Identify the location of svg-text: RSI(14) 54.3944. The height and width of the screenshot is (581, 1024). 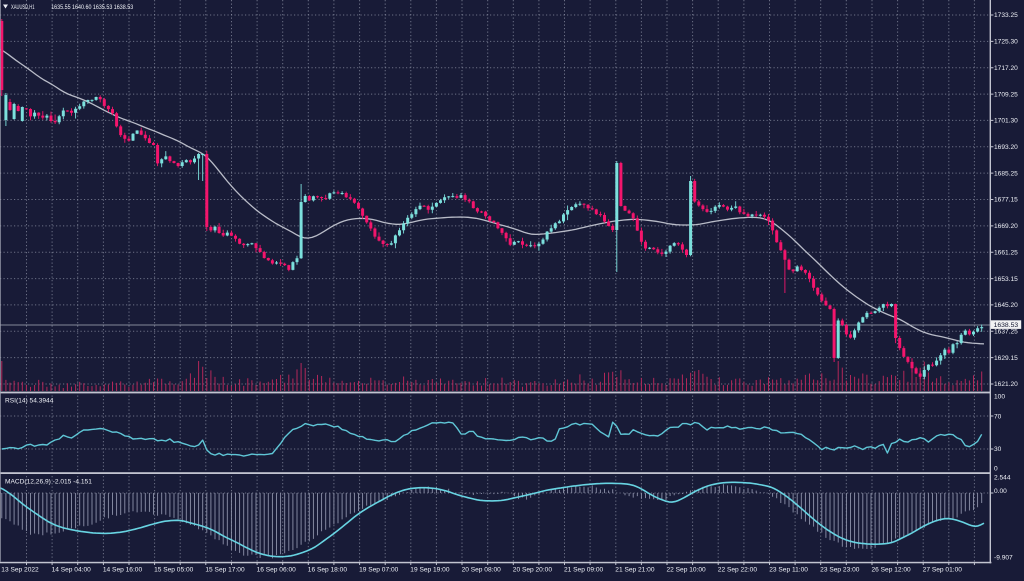
(29, 401).